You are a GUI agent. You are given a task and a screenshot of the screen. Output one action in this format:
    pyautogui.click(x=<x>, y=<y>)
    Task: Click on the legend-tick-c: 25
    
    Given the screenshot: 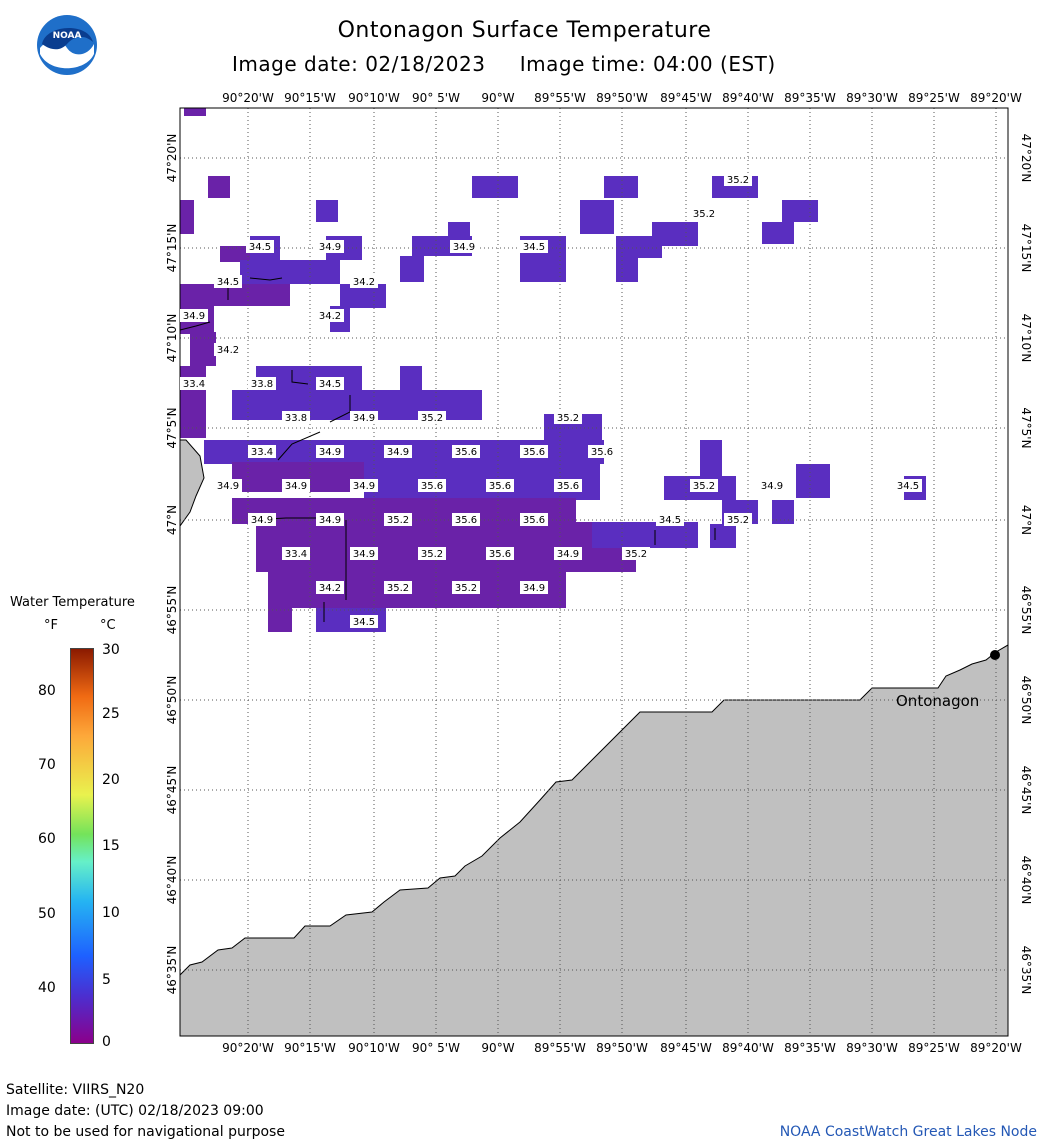 What is the action you would take?
    pyautogui.click(x=111, y=714)
    